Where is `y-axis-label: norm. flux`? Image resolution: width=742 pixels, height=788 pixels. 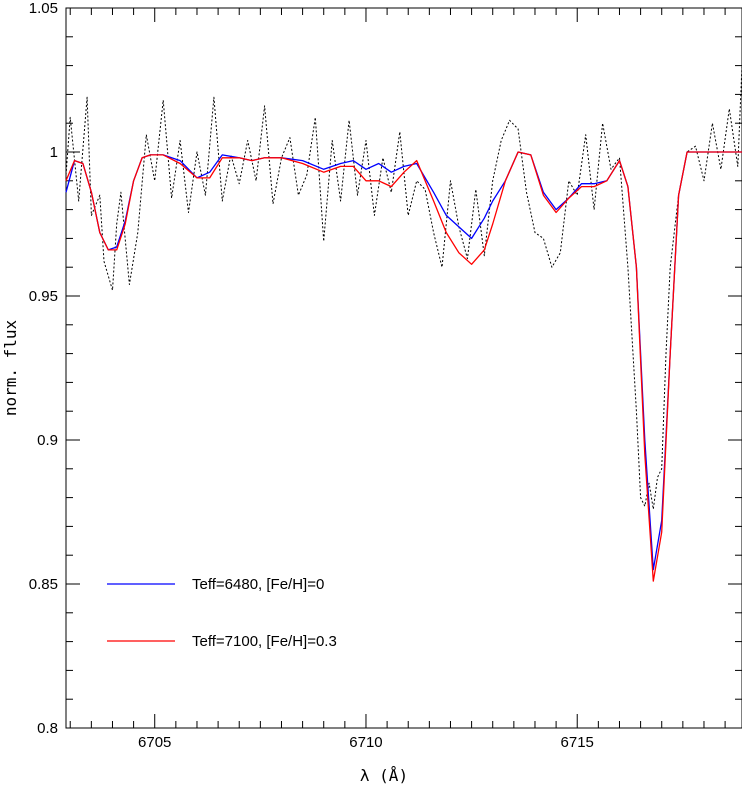
y-axis-label: norm. flux is located at coordinates (10, 367).